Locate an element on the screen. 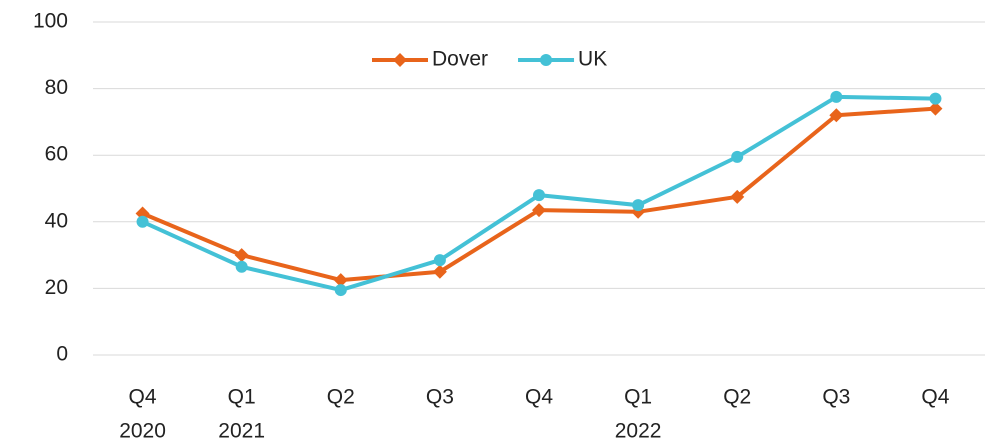 This screenshot has height=444, width=993. legend-label: Dover is located at coordinates (460, 59).